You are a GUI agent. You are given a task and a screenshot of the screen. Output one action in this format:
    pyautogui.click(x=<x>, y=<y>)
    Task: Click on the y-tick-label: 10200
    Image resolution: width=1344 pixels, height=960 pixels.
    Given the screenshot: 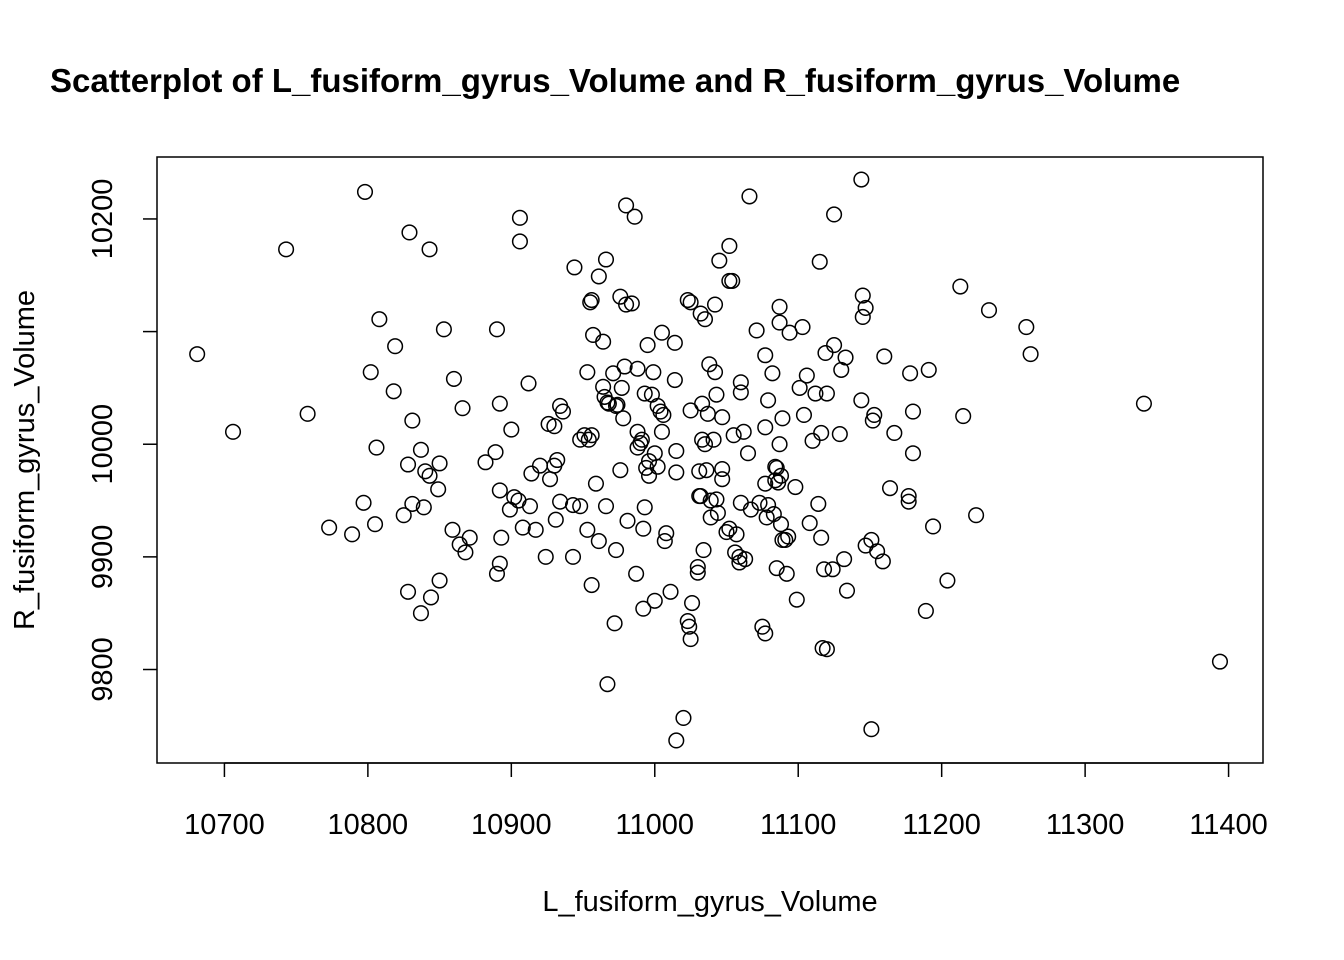 What is the action you would take?
    pyautogui.click(x=103, y=219)
    